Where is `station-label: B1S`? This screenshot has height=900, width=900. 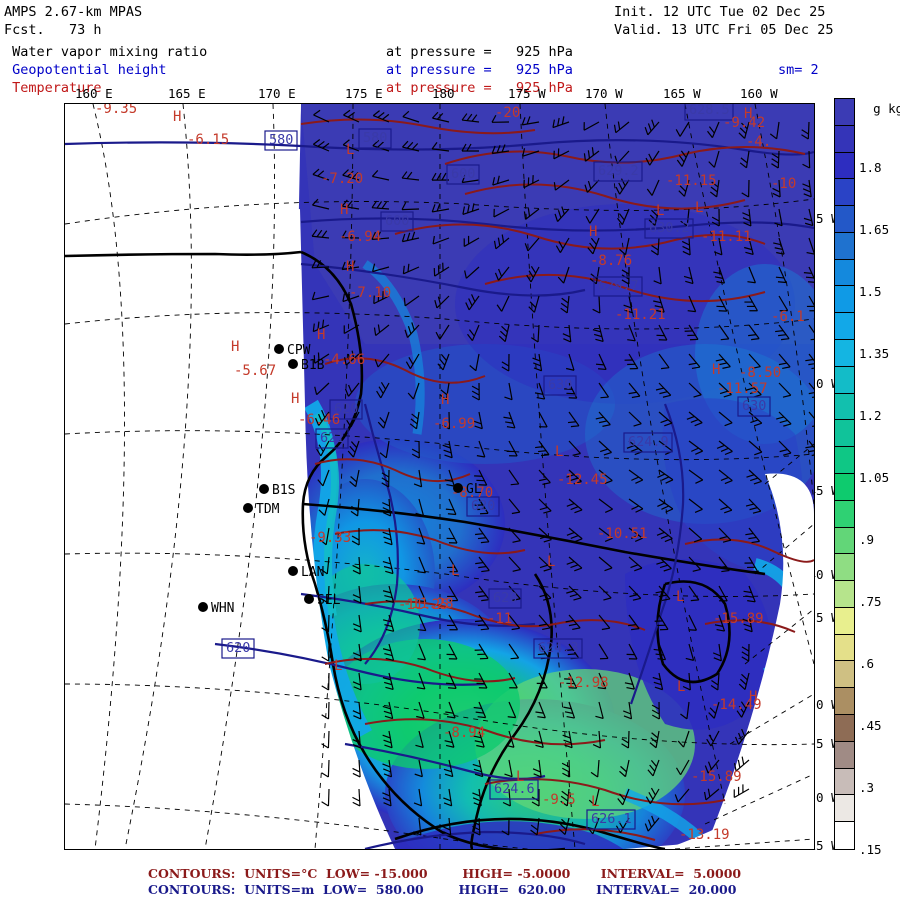
station-label: B1S is located at coordinates (283, 490).